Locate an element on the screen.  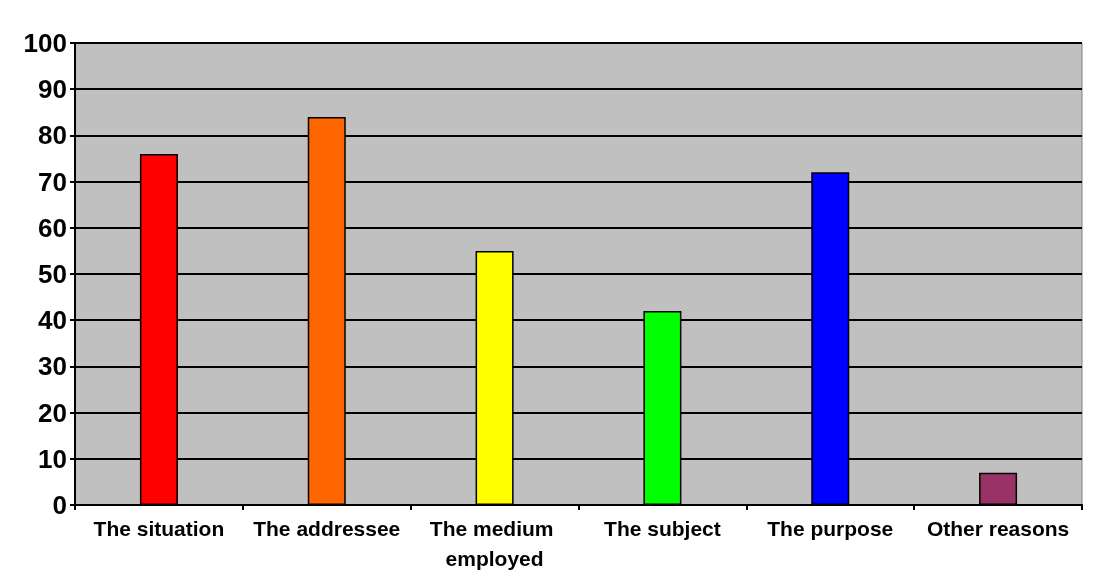
x-tick-label: The medium employed is located at coordinates (494, 543).